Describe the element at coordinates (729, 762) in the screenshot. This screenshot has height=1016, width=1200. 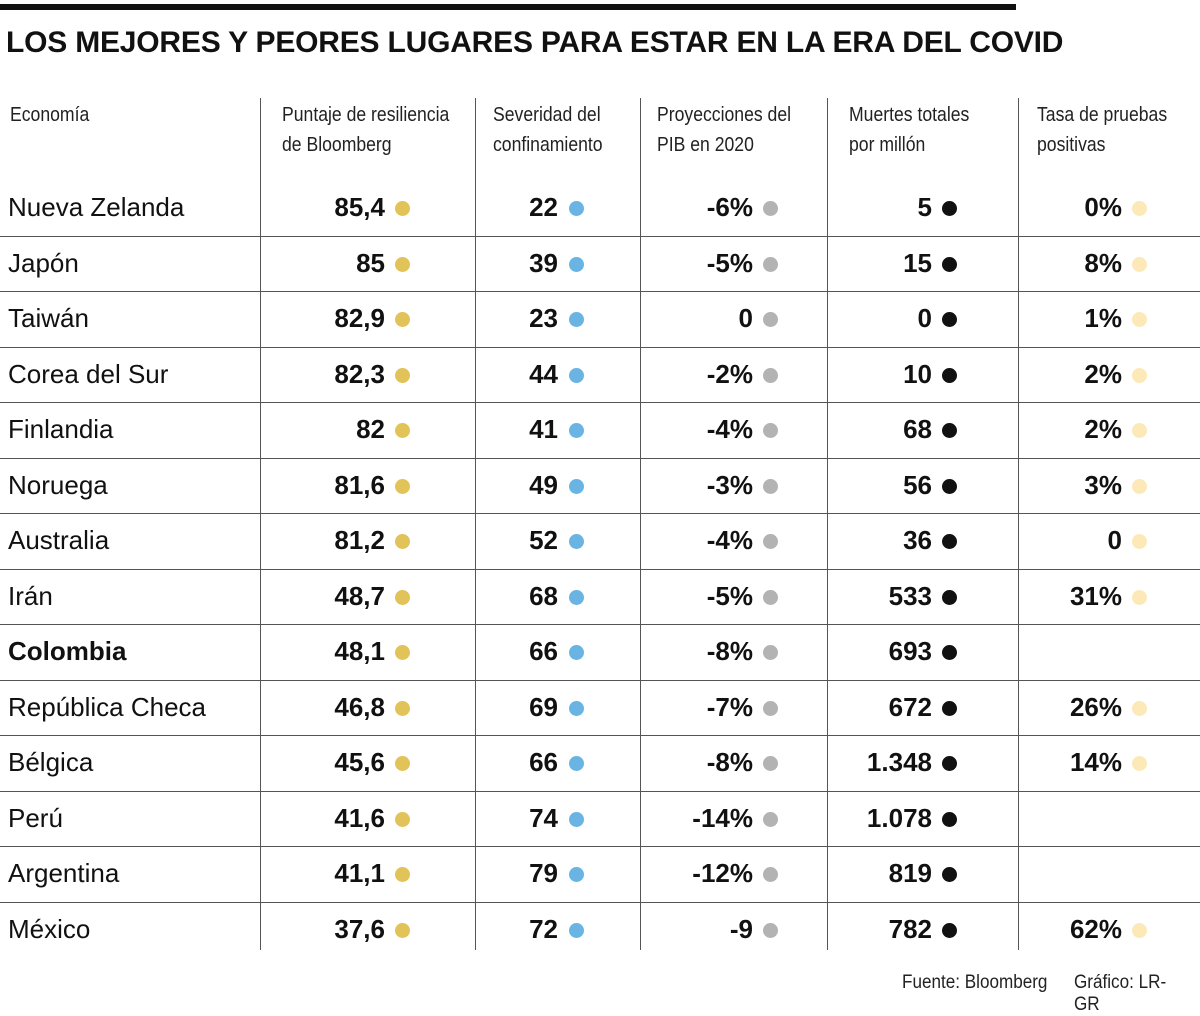
I see `pib-value: -8%` at that location.